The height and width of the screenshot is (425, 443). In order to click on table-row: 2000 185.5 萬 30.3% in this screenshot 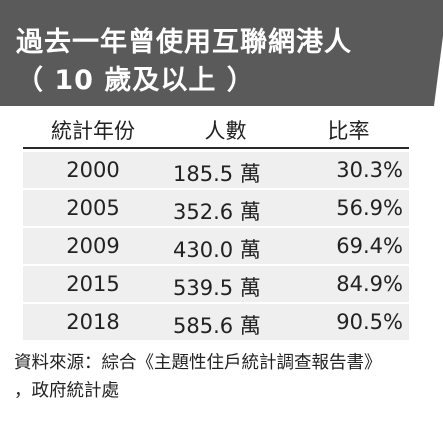, I will do `click(216, 170)`.